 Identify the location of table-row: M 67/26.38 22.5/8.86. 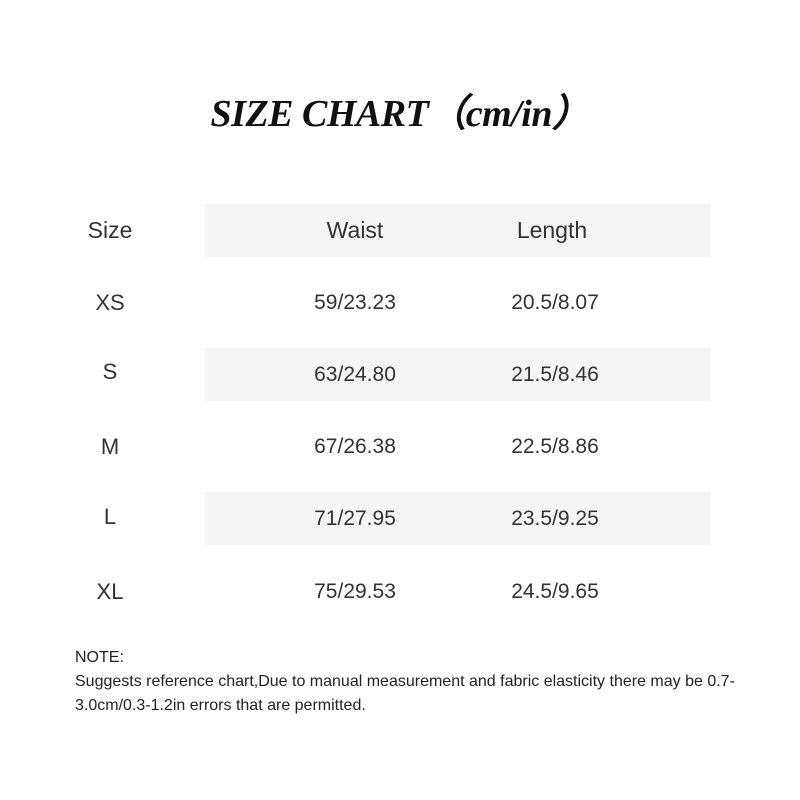
(400, 446).